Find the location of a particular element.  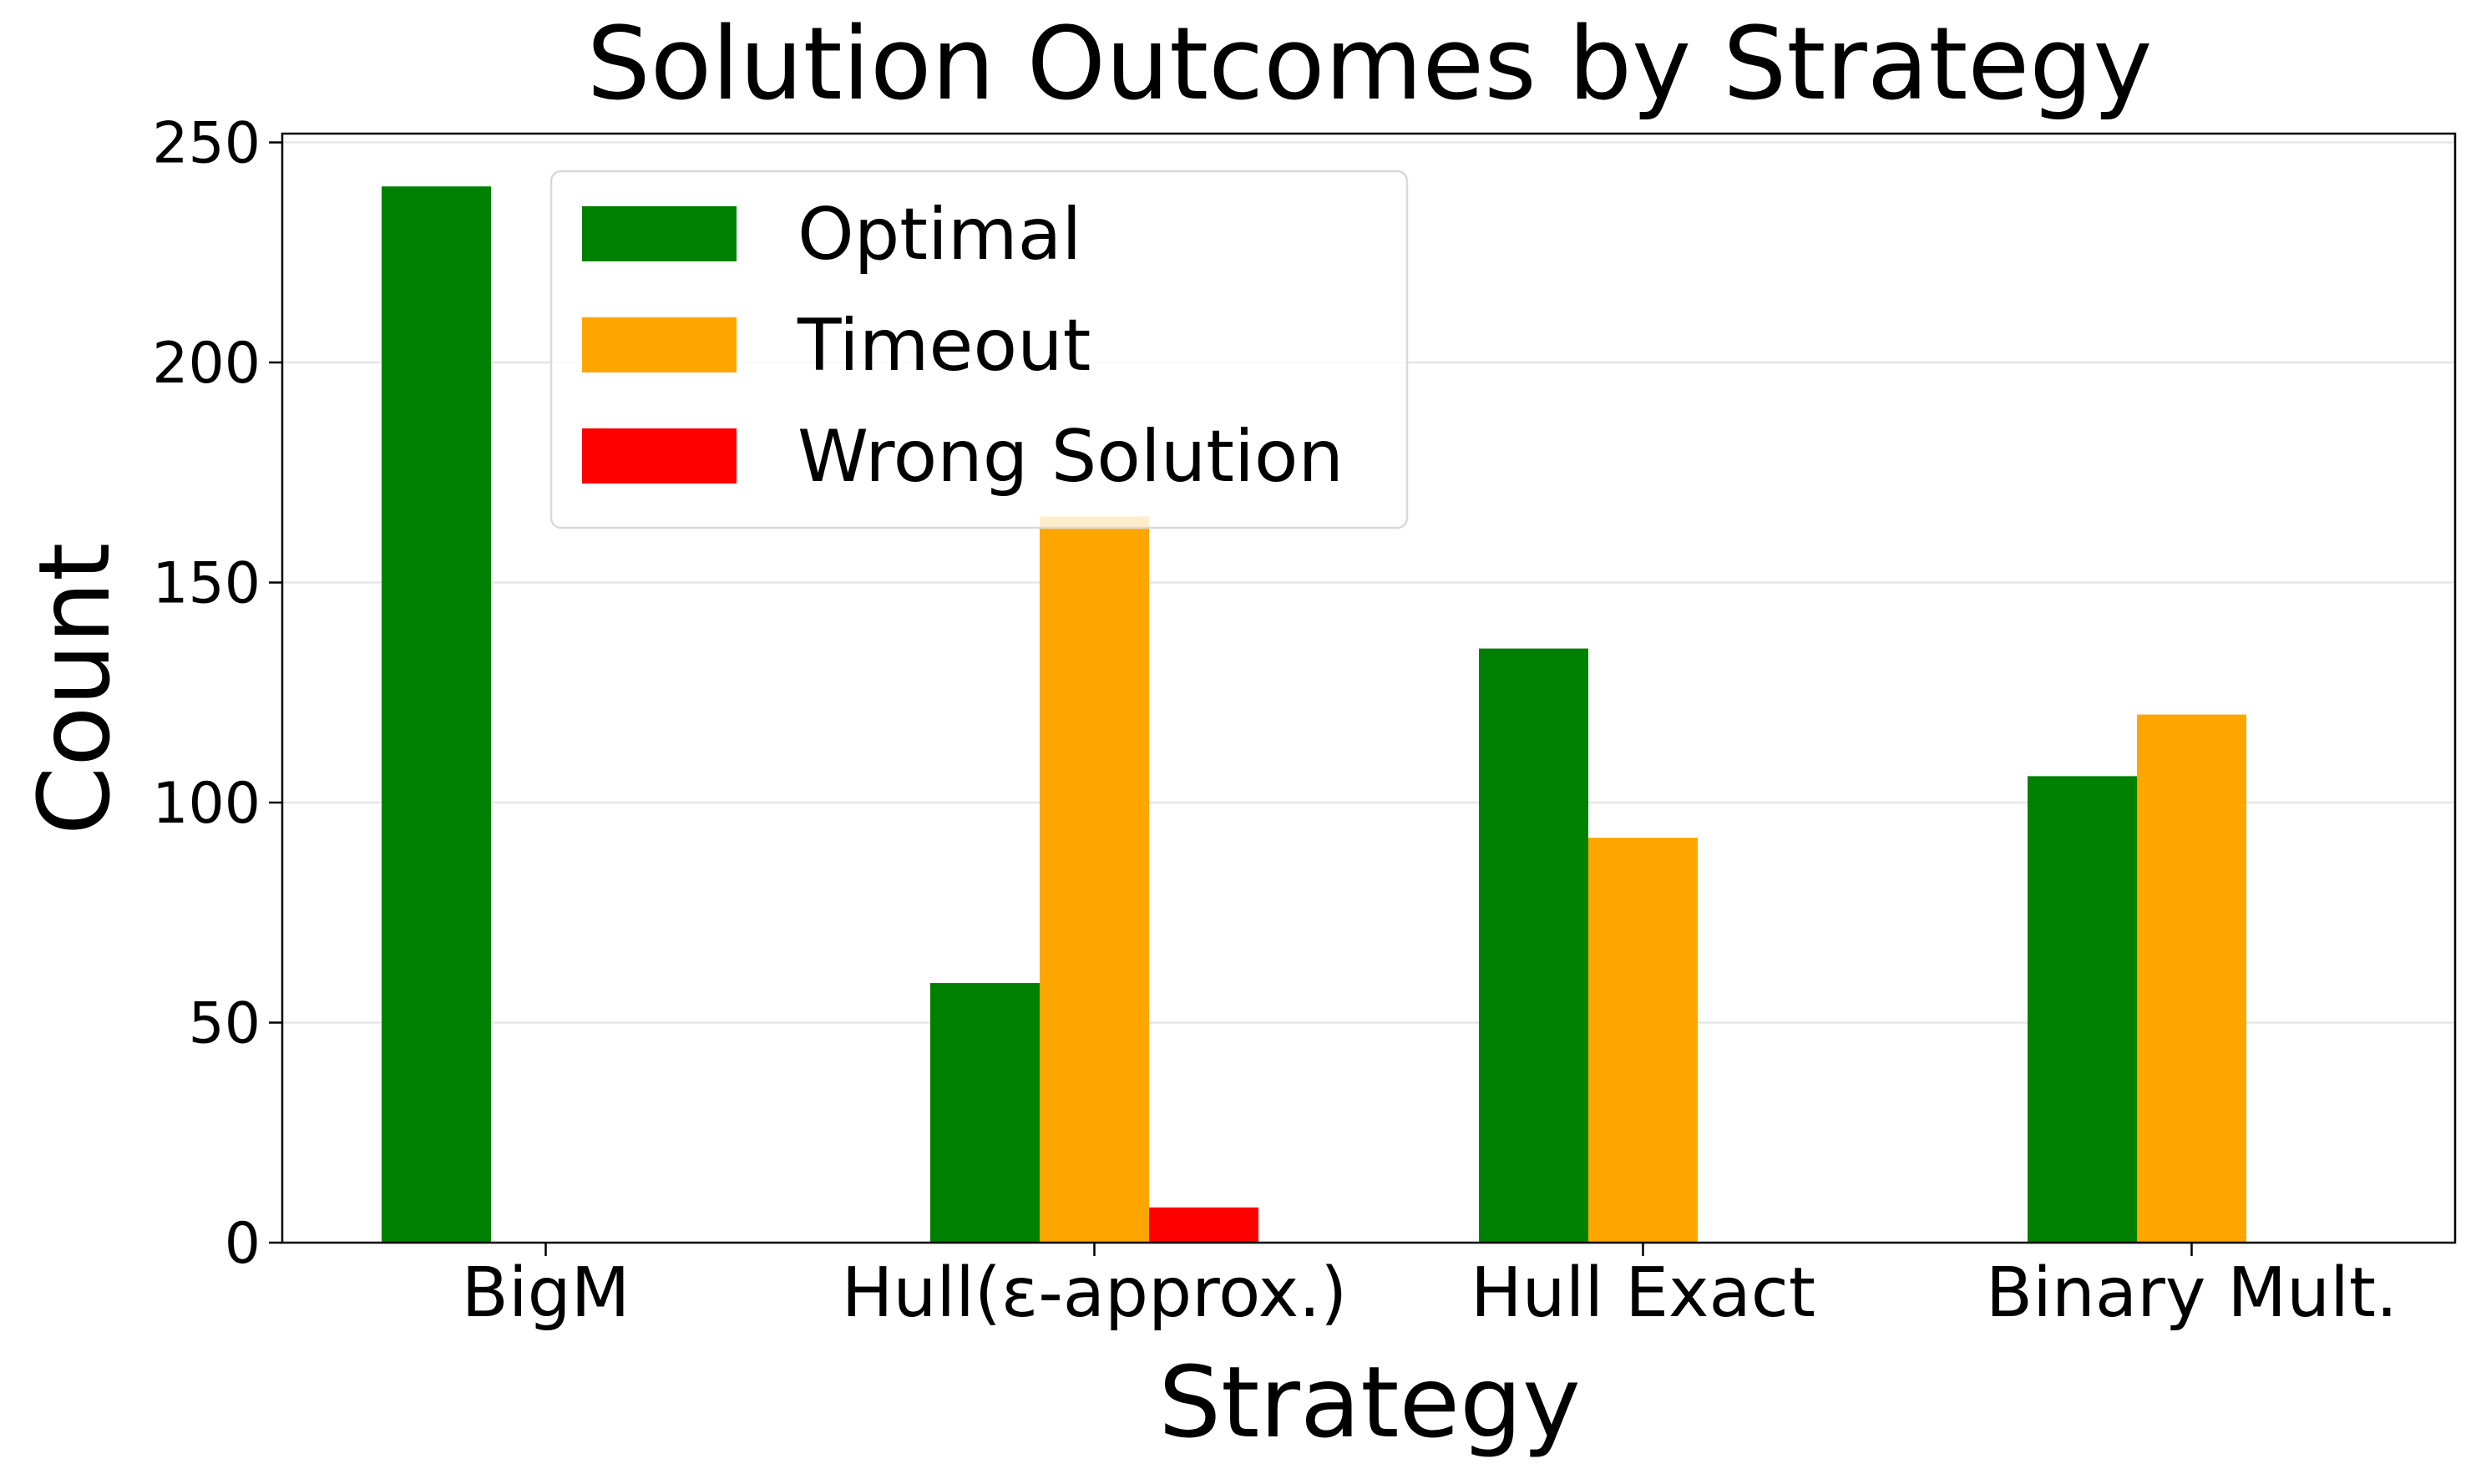

y-axis-ticks: 0 50 100 150 200 250 is located at coordinates (217, 694).